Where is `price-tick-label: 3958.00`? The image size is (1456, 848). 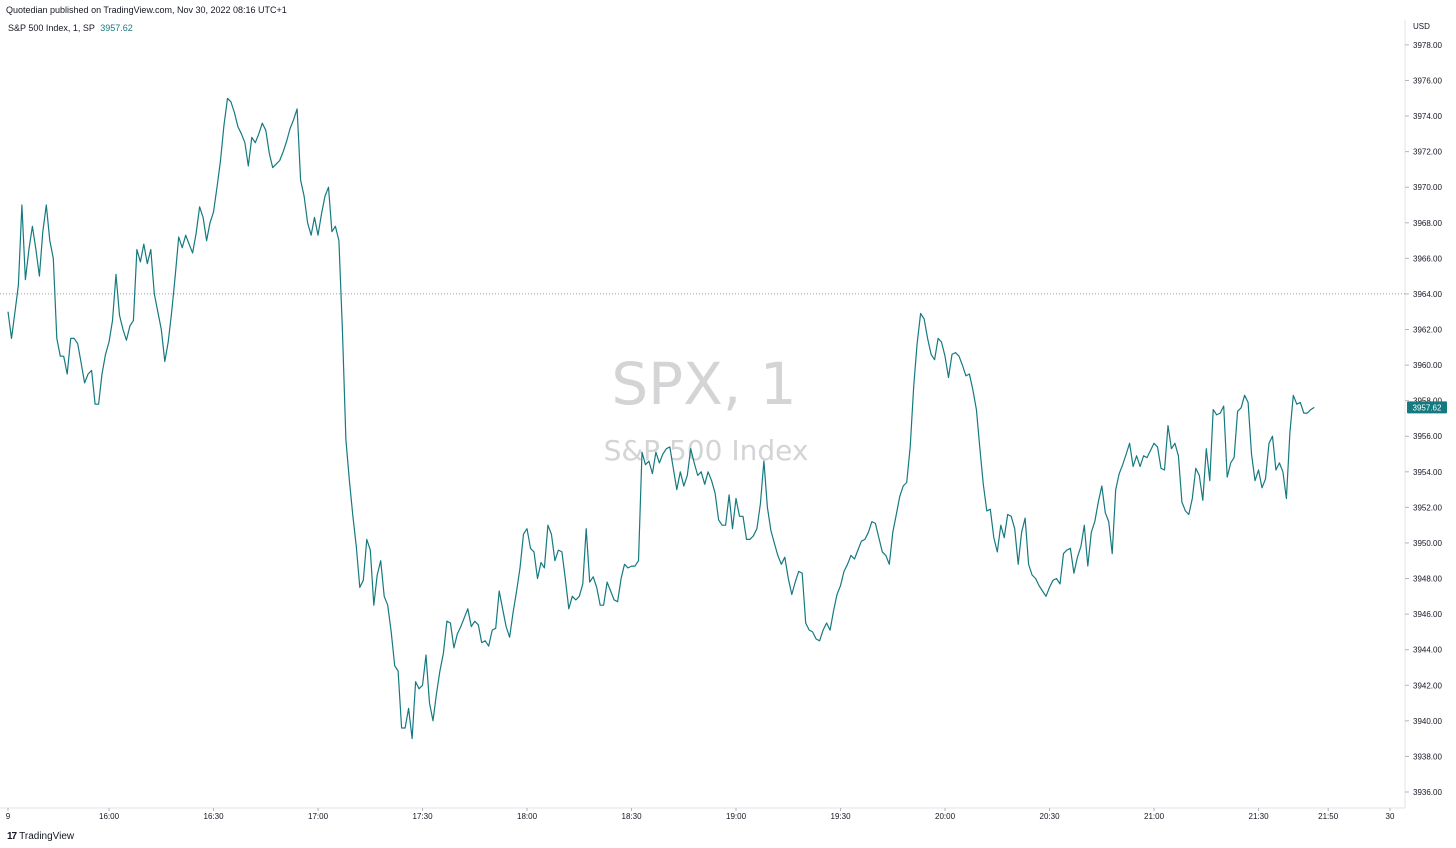
price-tick-label: 3958.00 is located at coordinates (1427, 401).